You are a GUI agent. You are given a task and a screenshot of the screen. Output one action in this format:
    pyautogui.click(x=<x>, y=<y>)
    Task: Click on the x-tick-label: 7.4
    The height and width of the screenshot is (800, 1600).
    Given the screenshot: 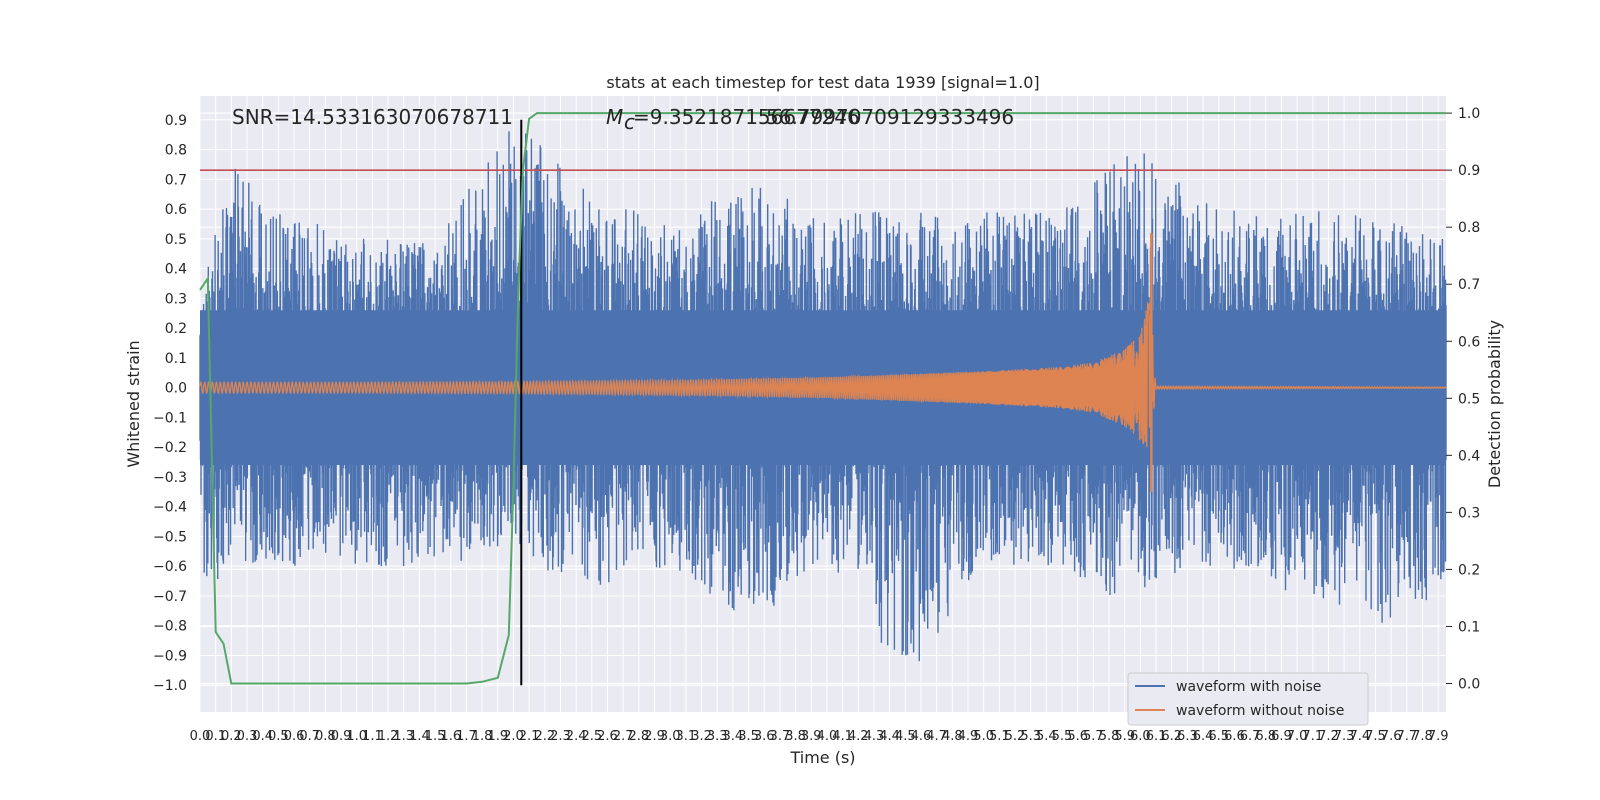 What is the action you would take?
    pyautogui.click(x=1359, y=736)
    